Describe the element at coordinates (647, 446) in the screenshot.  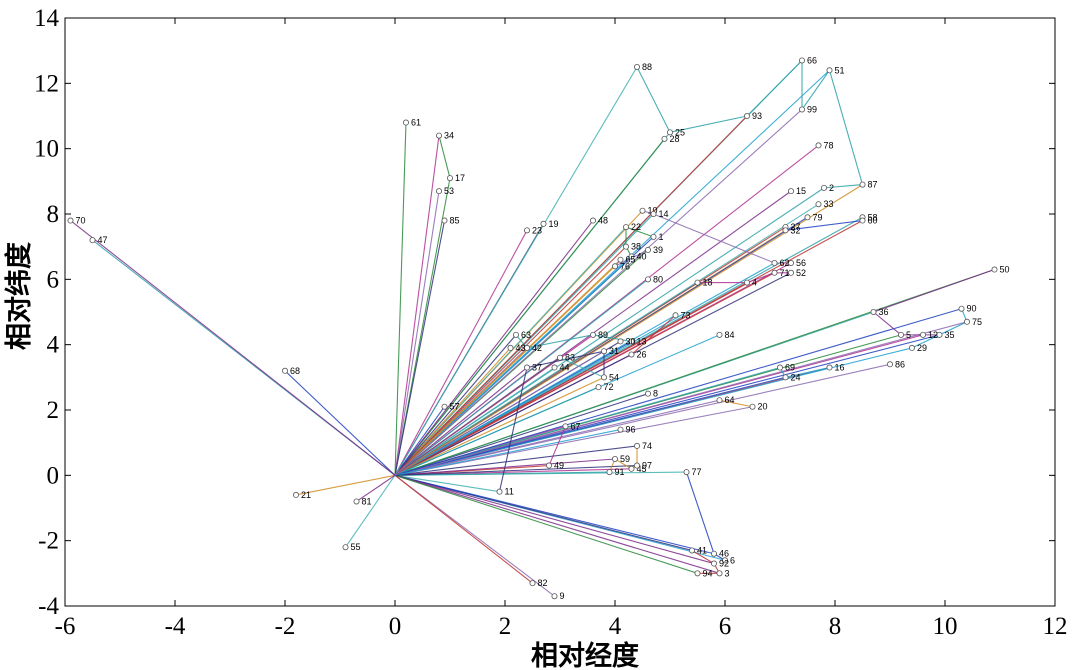
I see `point-label-74: 74` at that location.